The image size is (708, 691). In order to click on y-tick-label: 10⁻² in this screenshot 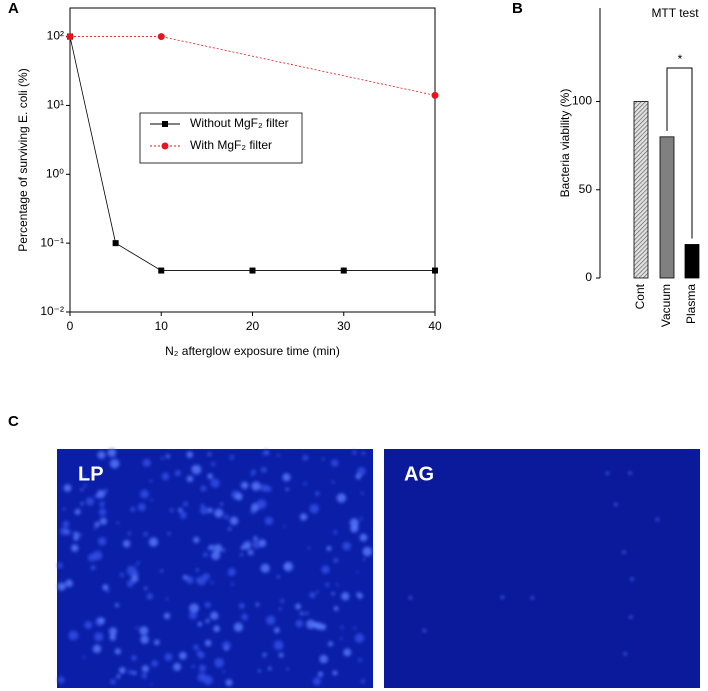, I will do `click(52, 311)`.